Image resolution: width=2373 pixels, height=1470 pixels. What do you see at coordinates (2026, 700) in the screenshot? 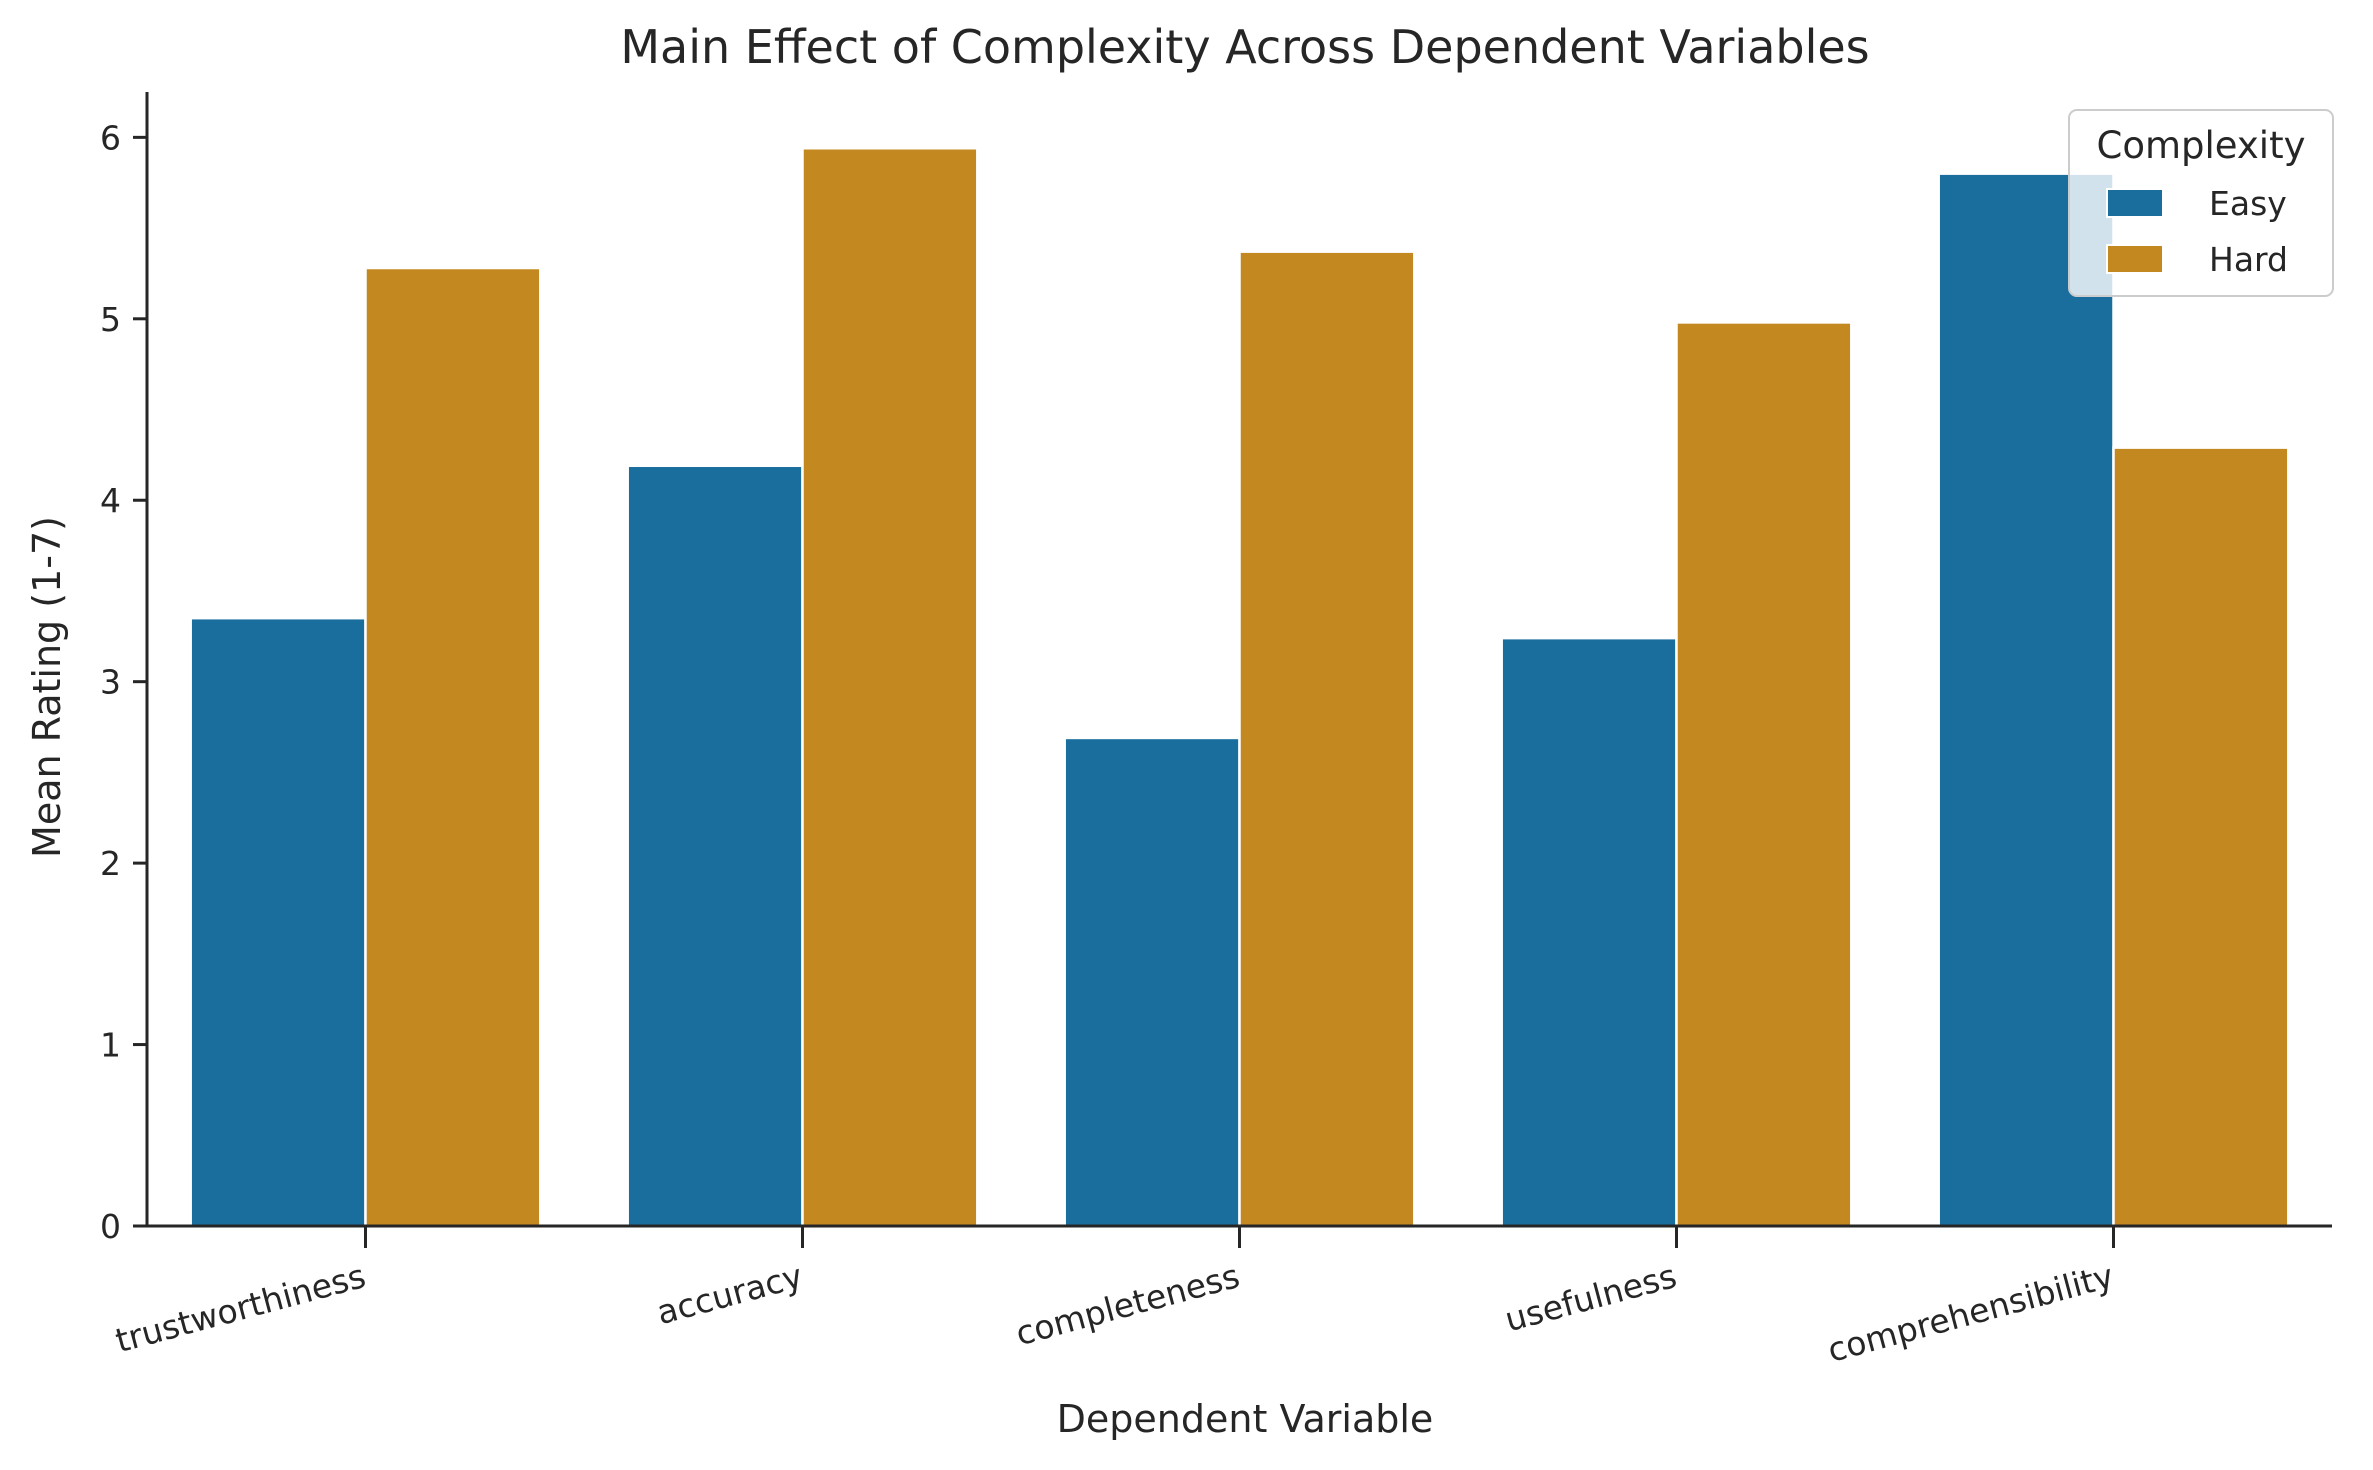
I see `bar-easy-comprehensibility` at bounding box center [2026, 700].